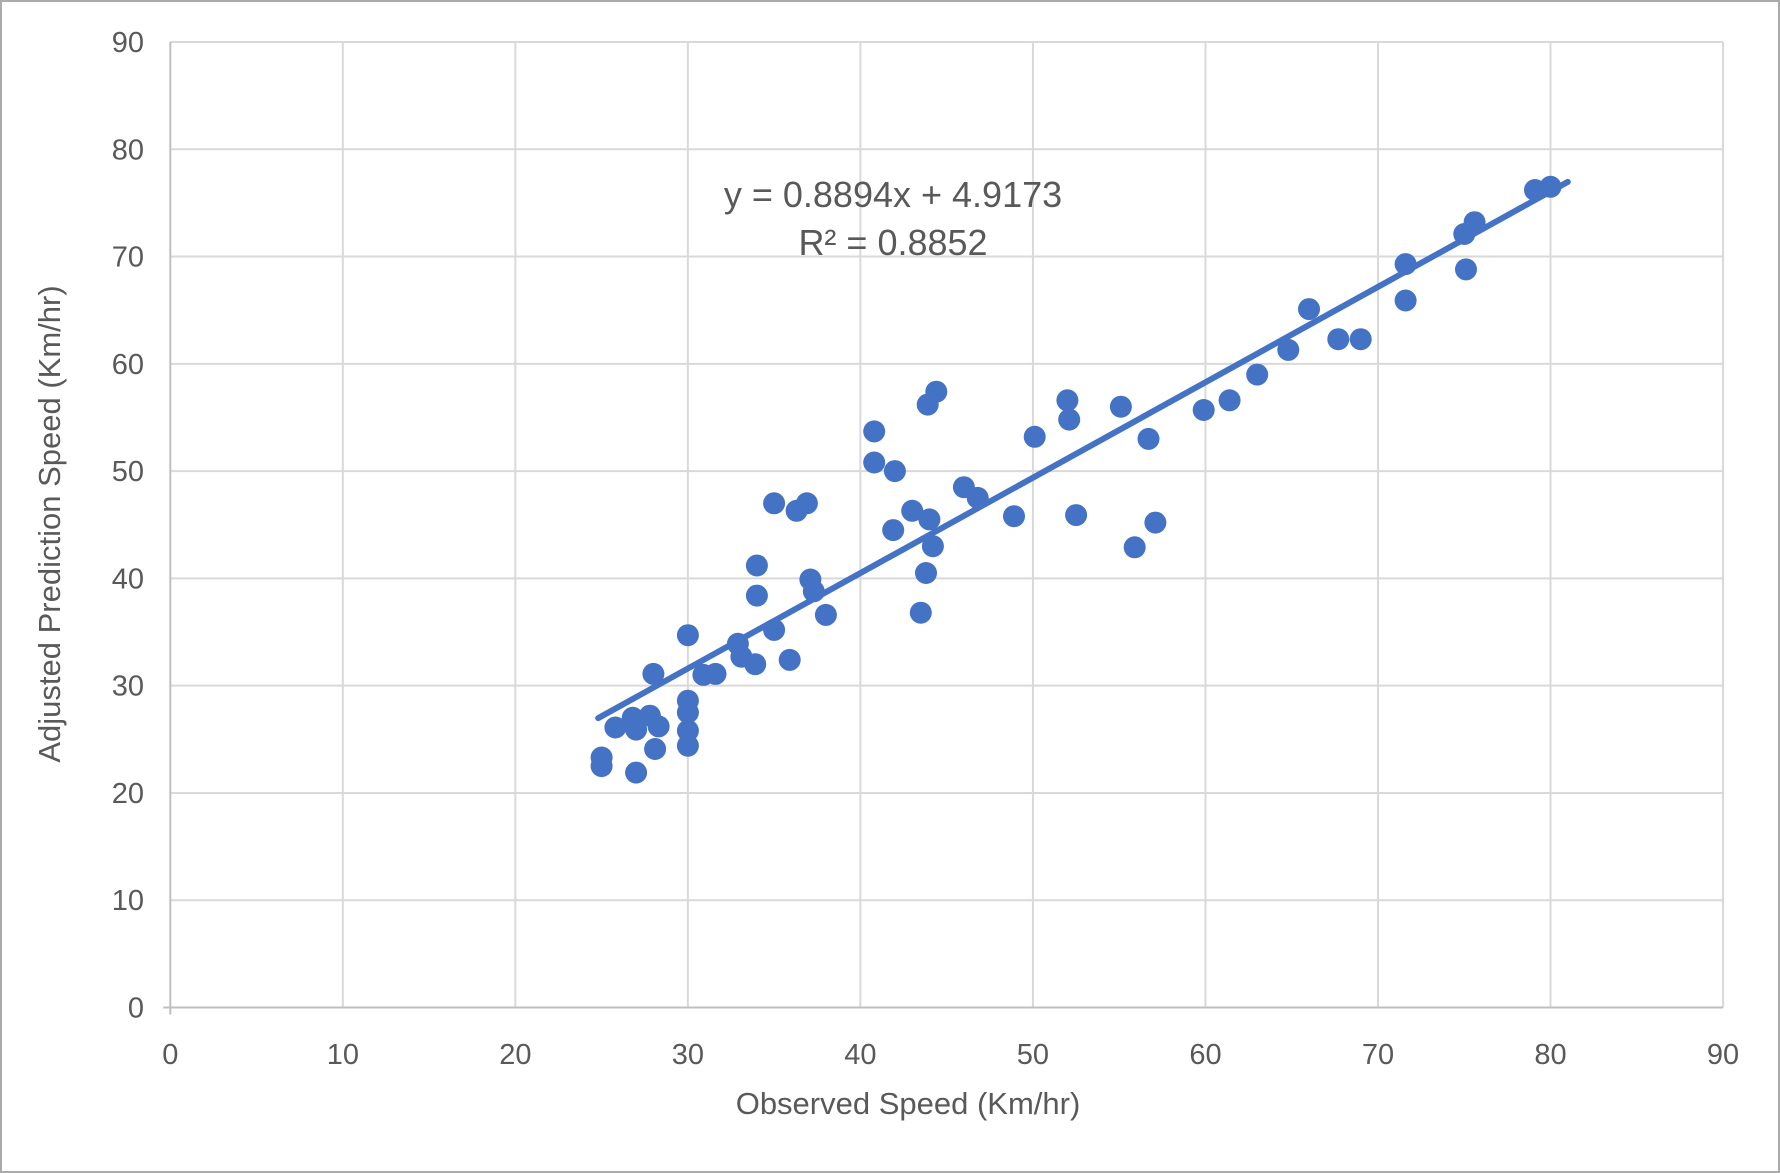 The image size is (1780, 1173). Describe the element at coordinates (128, 901) in the screenshot. I see `y-tick-label: 10` at that location.